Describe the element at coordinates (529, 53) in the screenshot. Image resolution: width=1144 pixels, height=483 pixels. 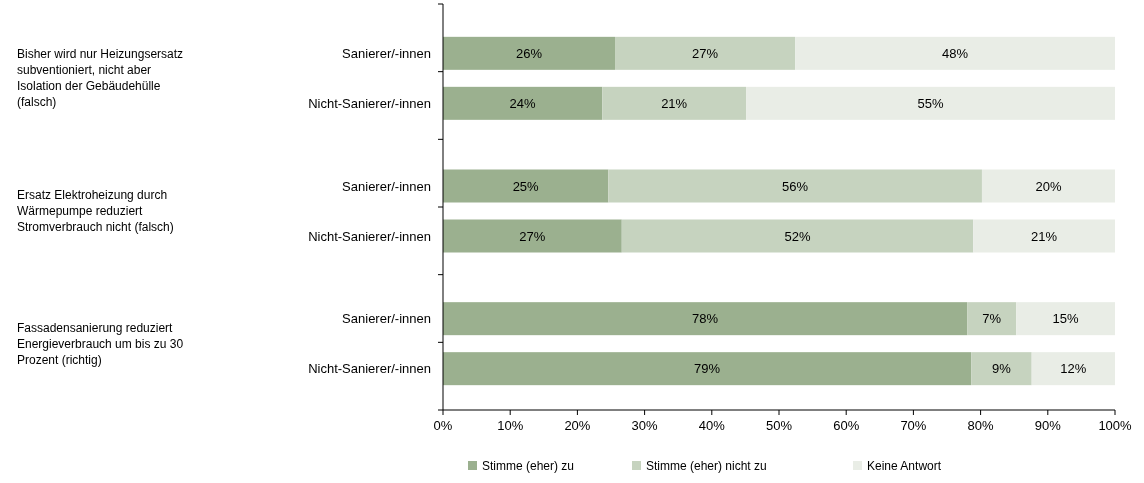
I see `data-label: 26%` at that location.